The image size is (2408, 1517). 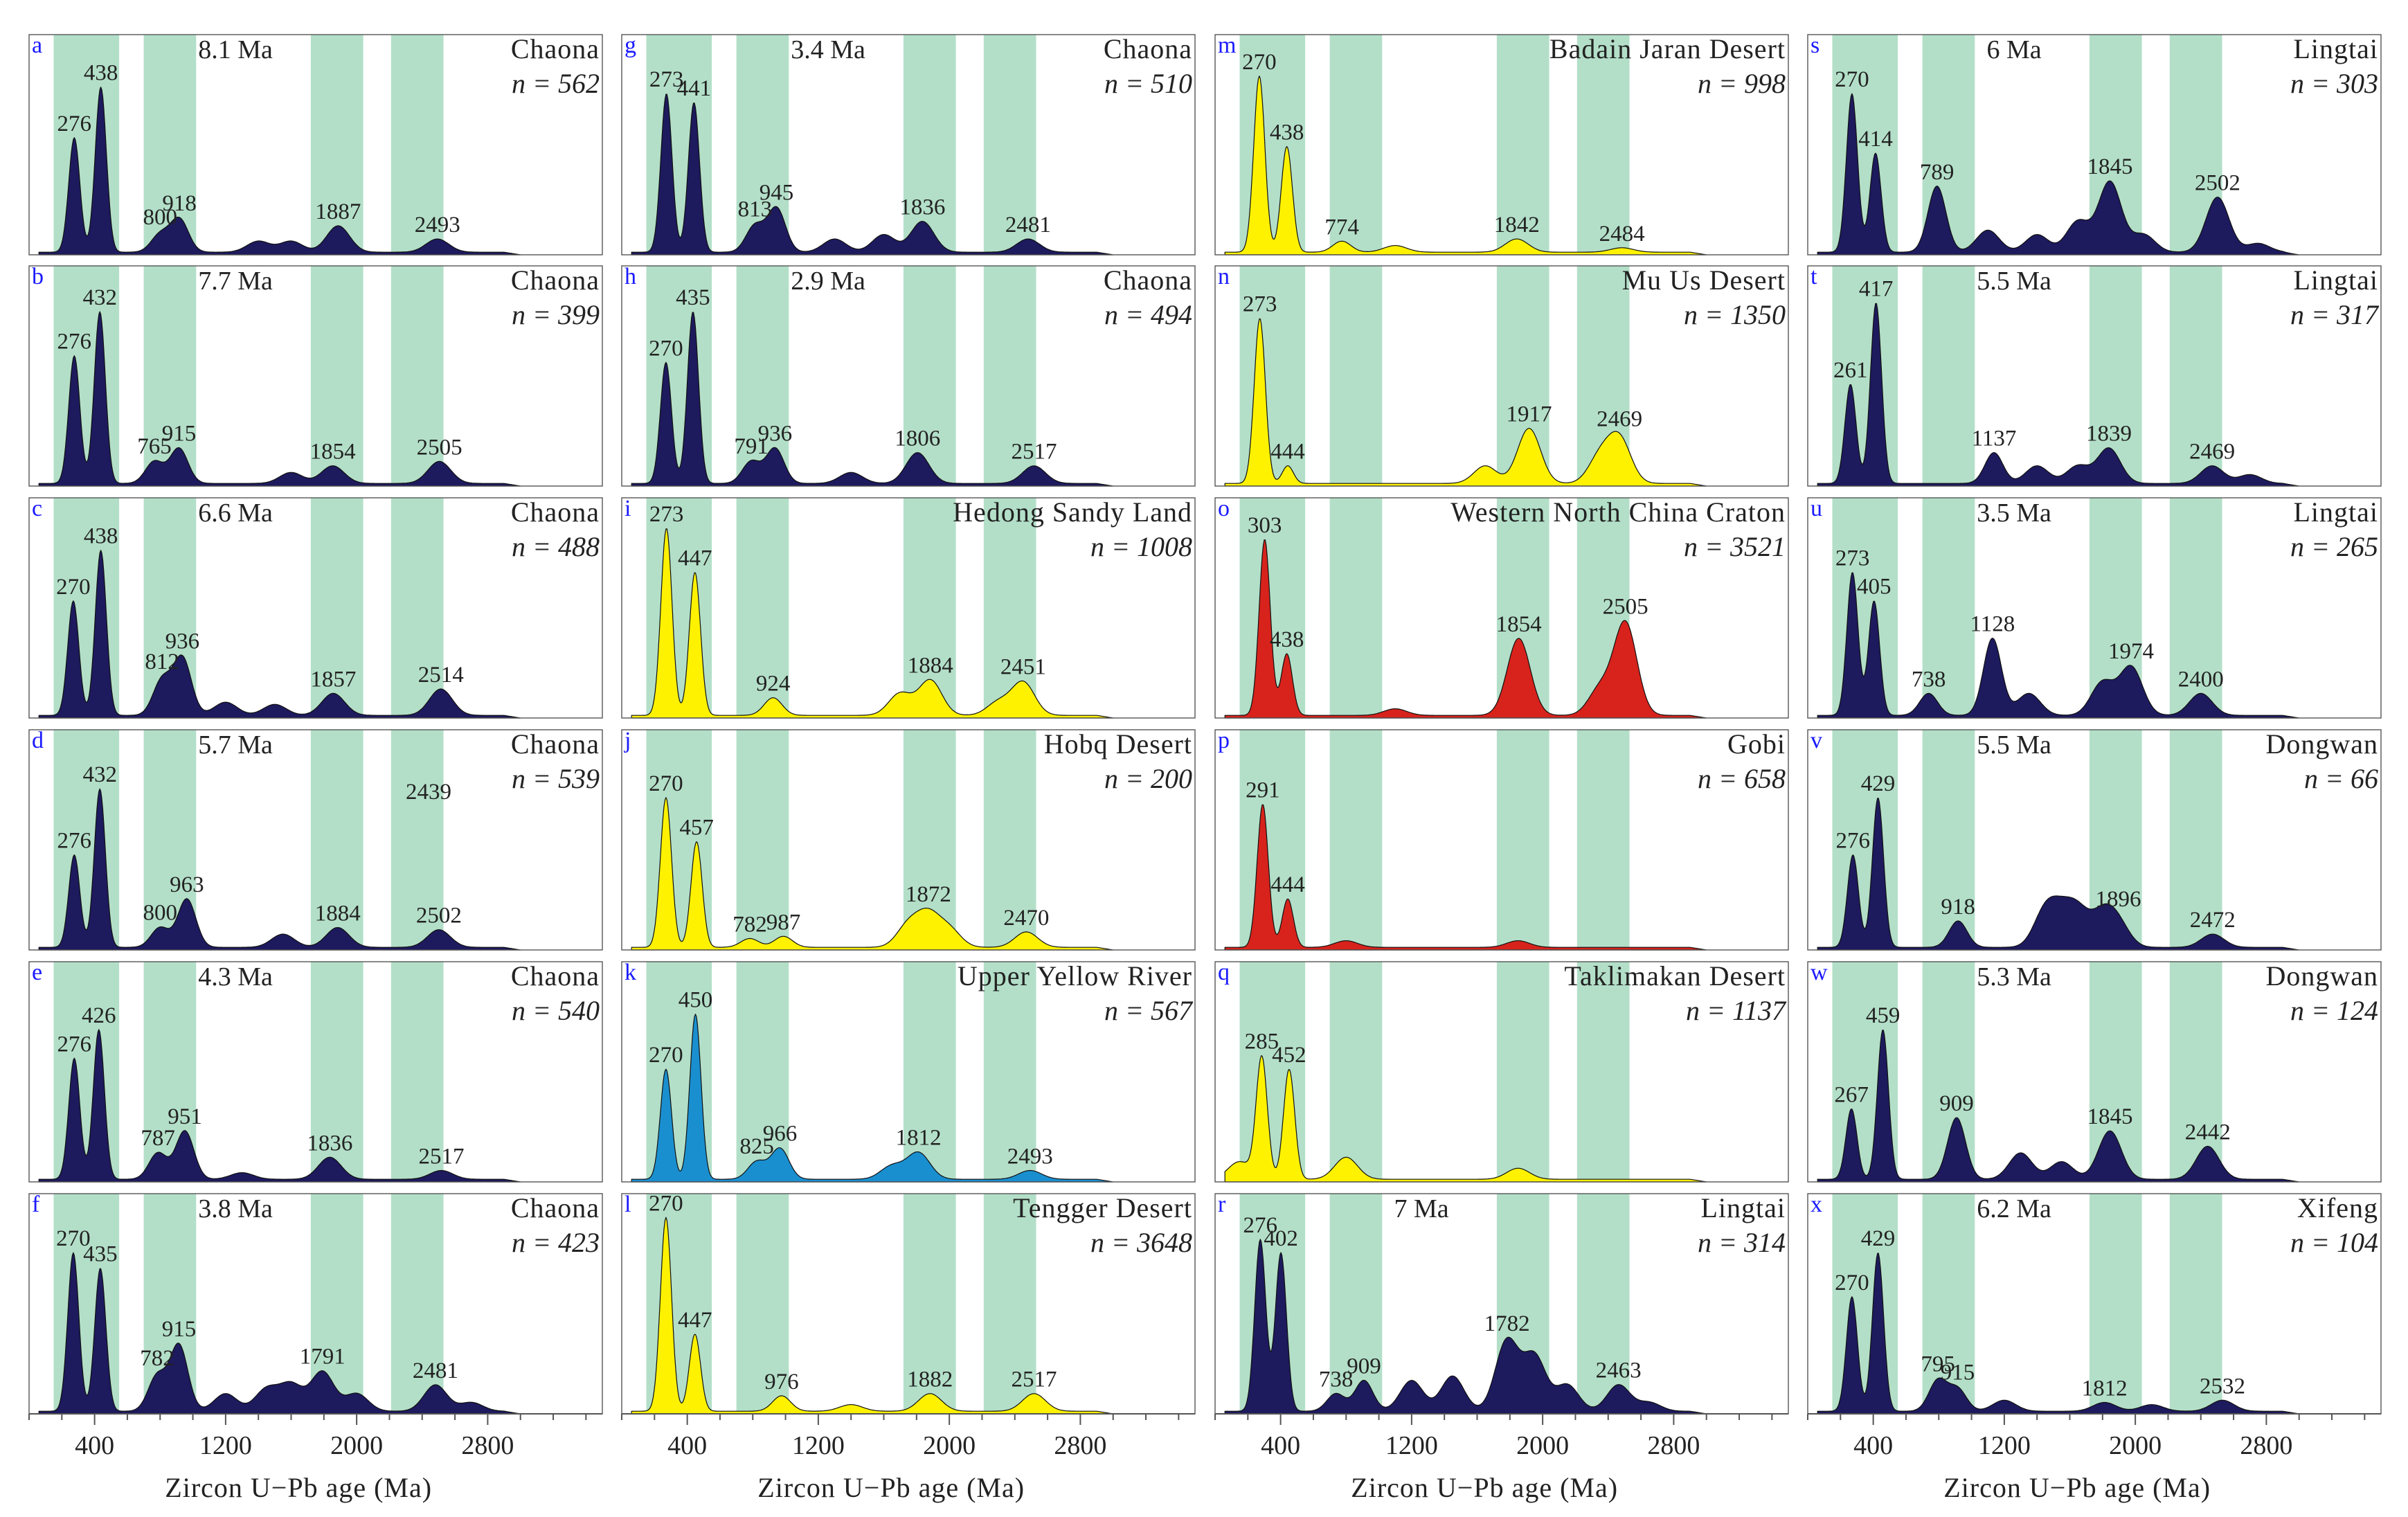 What do you see at coordinates (2337, 1207) in the screenshot?
I see `site-name: Xifeng` at bounding box center [2337, 1207].